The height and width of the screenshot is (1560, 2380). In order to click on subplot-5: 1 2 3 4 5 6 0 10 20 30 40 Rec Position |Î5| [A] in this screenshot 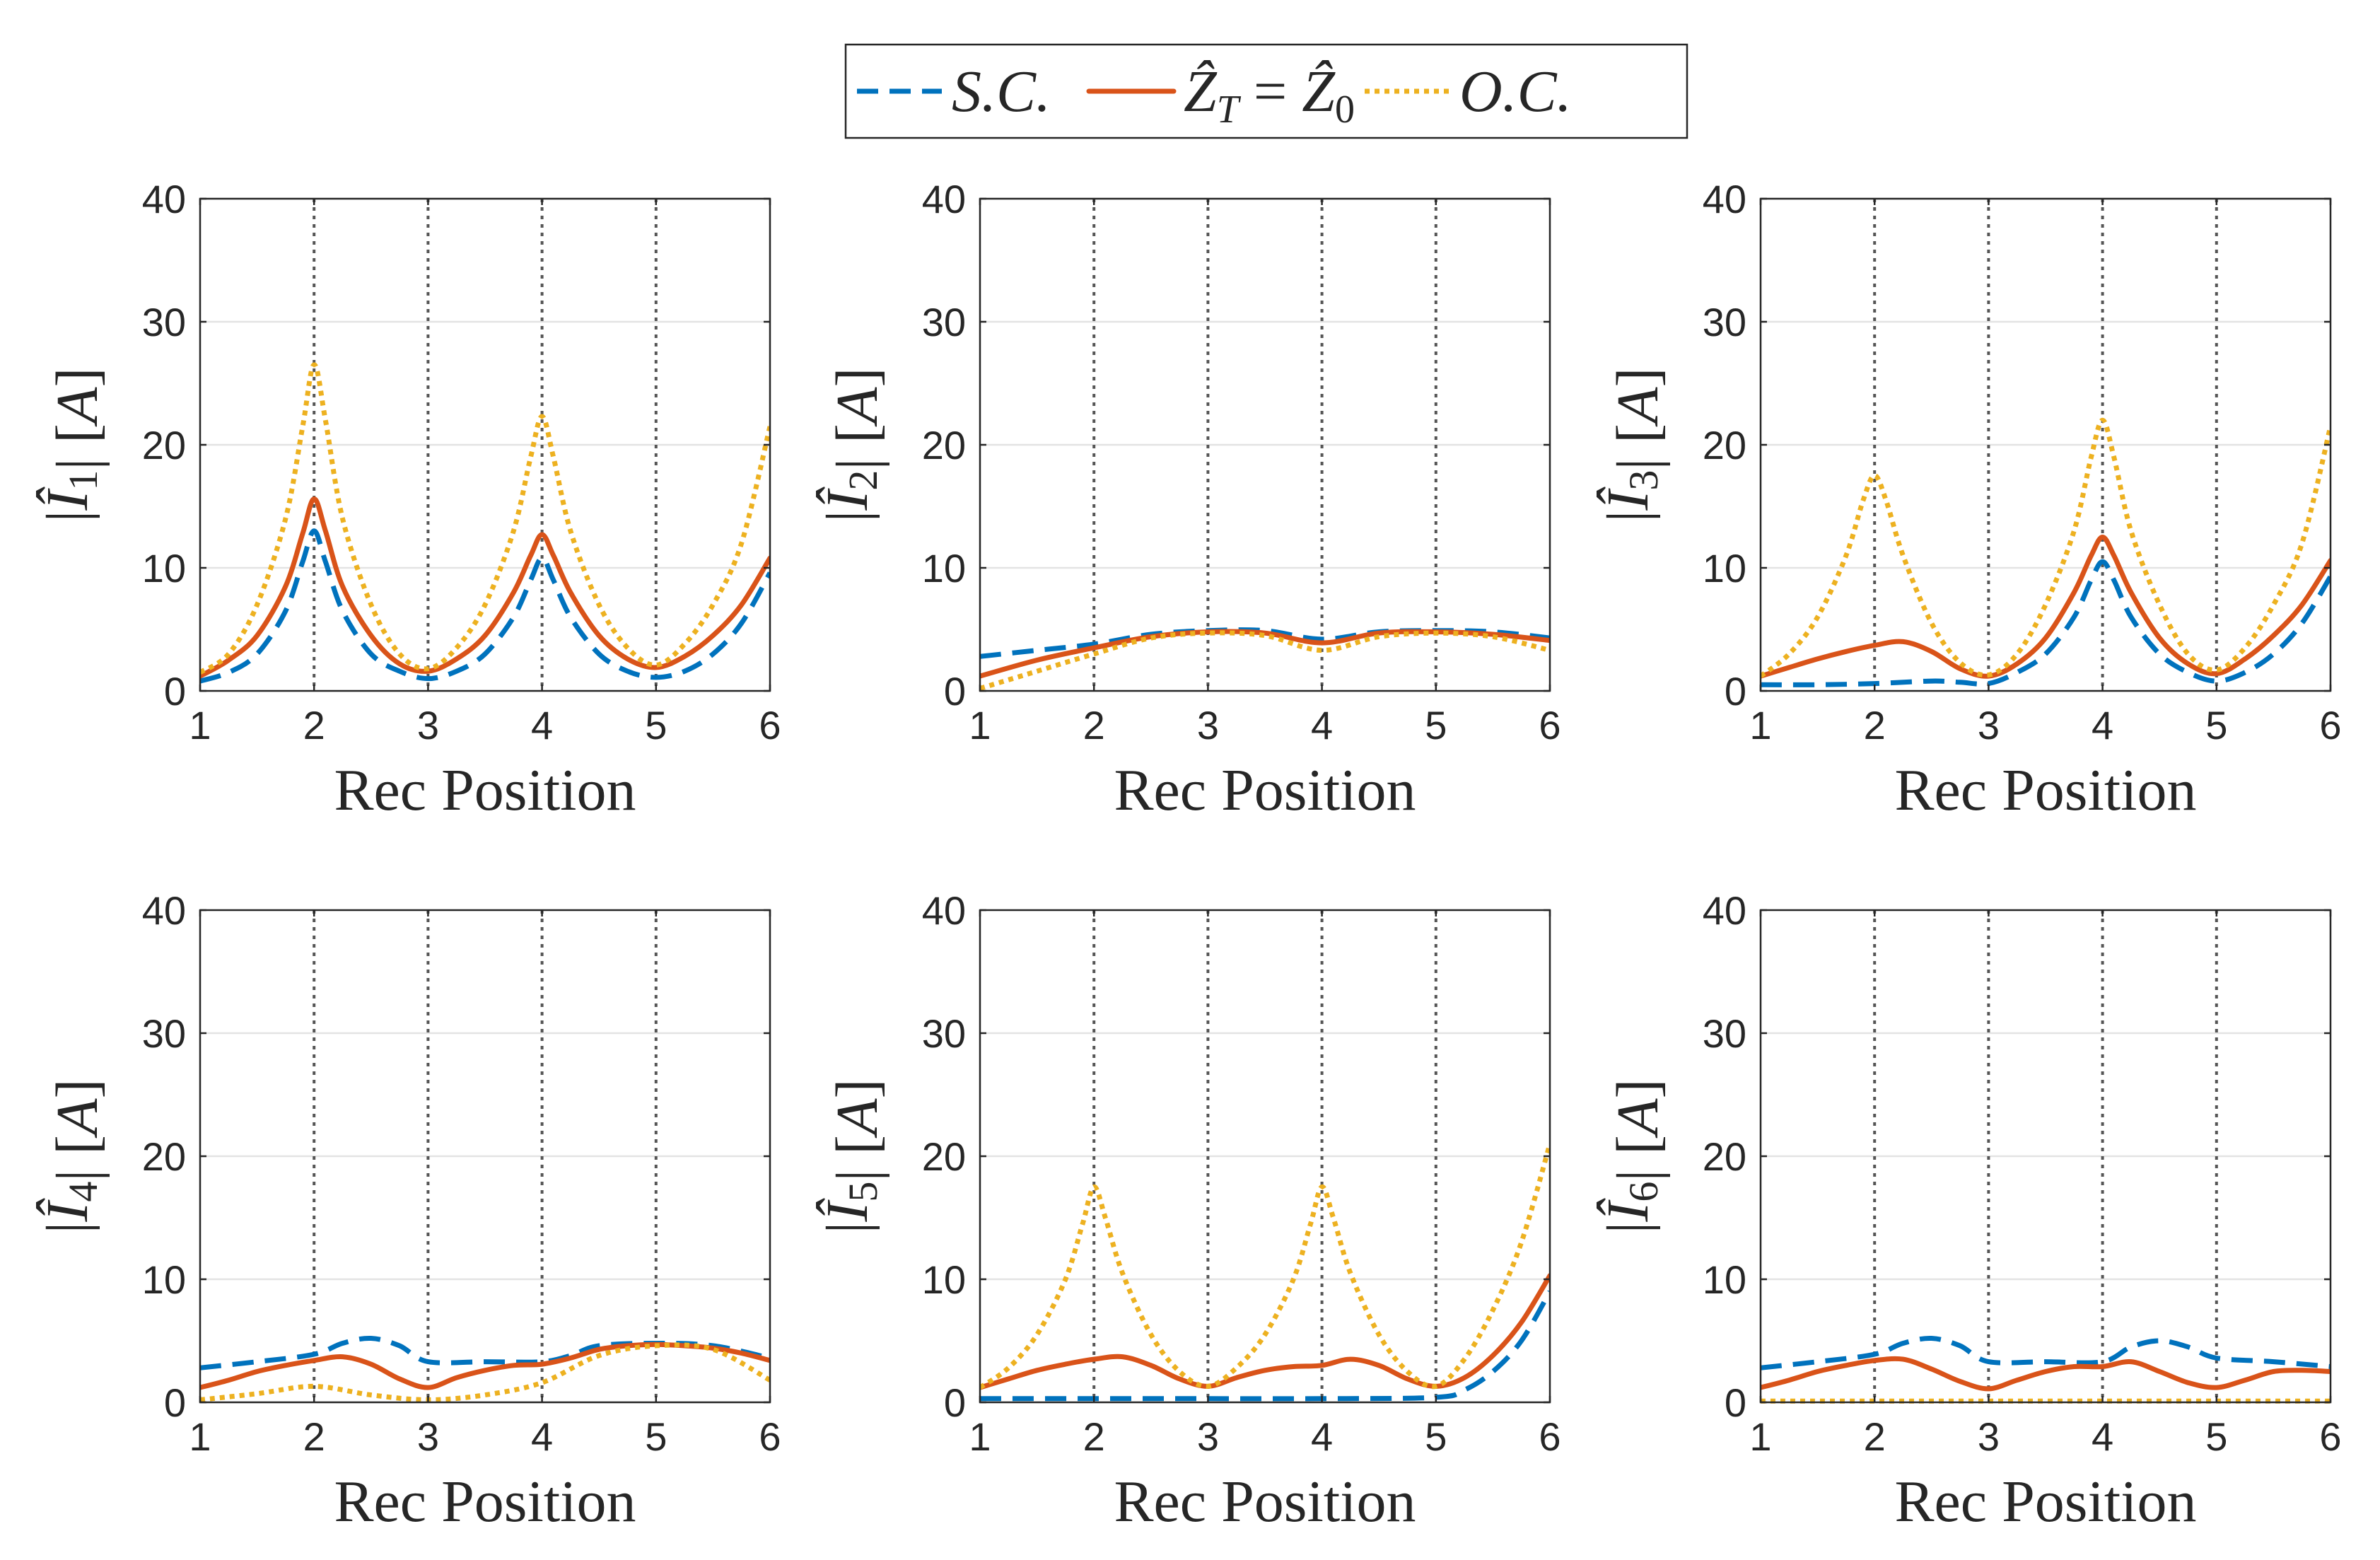, I will do `click(1188, 1211)`.